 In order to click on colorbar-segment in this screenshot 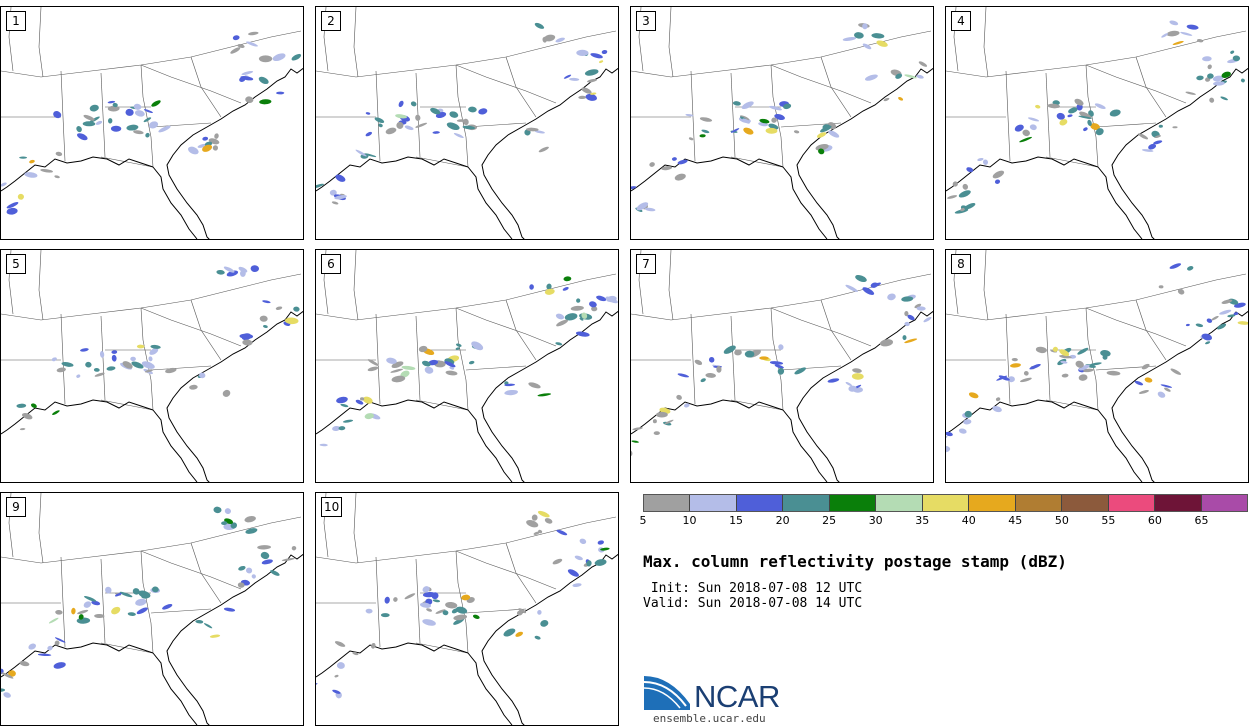, I will do `click(713, 503)`.